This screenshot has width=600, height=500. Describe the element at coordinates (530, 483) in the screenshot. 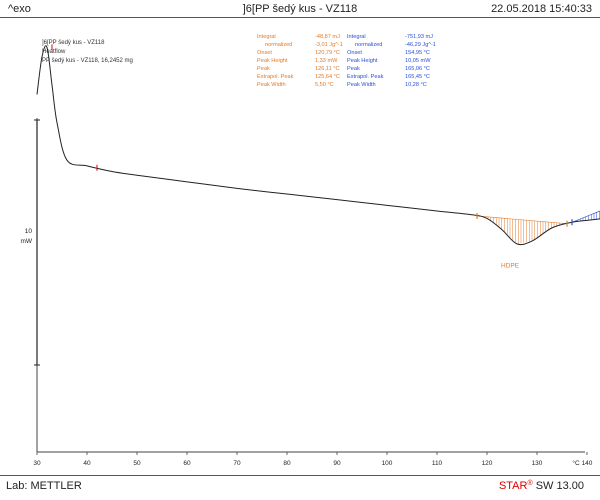

I see `registered-mark: ®` at that location.